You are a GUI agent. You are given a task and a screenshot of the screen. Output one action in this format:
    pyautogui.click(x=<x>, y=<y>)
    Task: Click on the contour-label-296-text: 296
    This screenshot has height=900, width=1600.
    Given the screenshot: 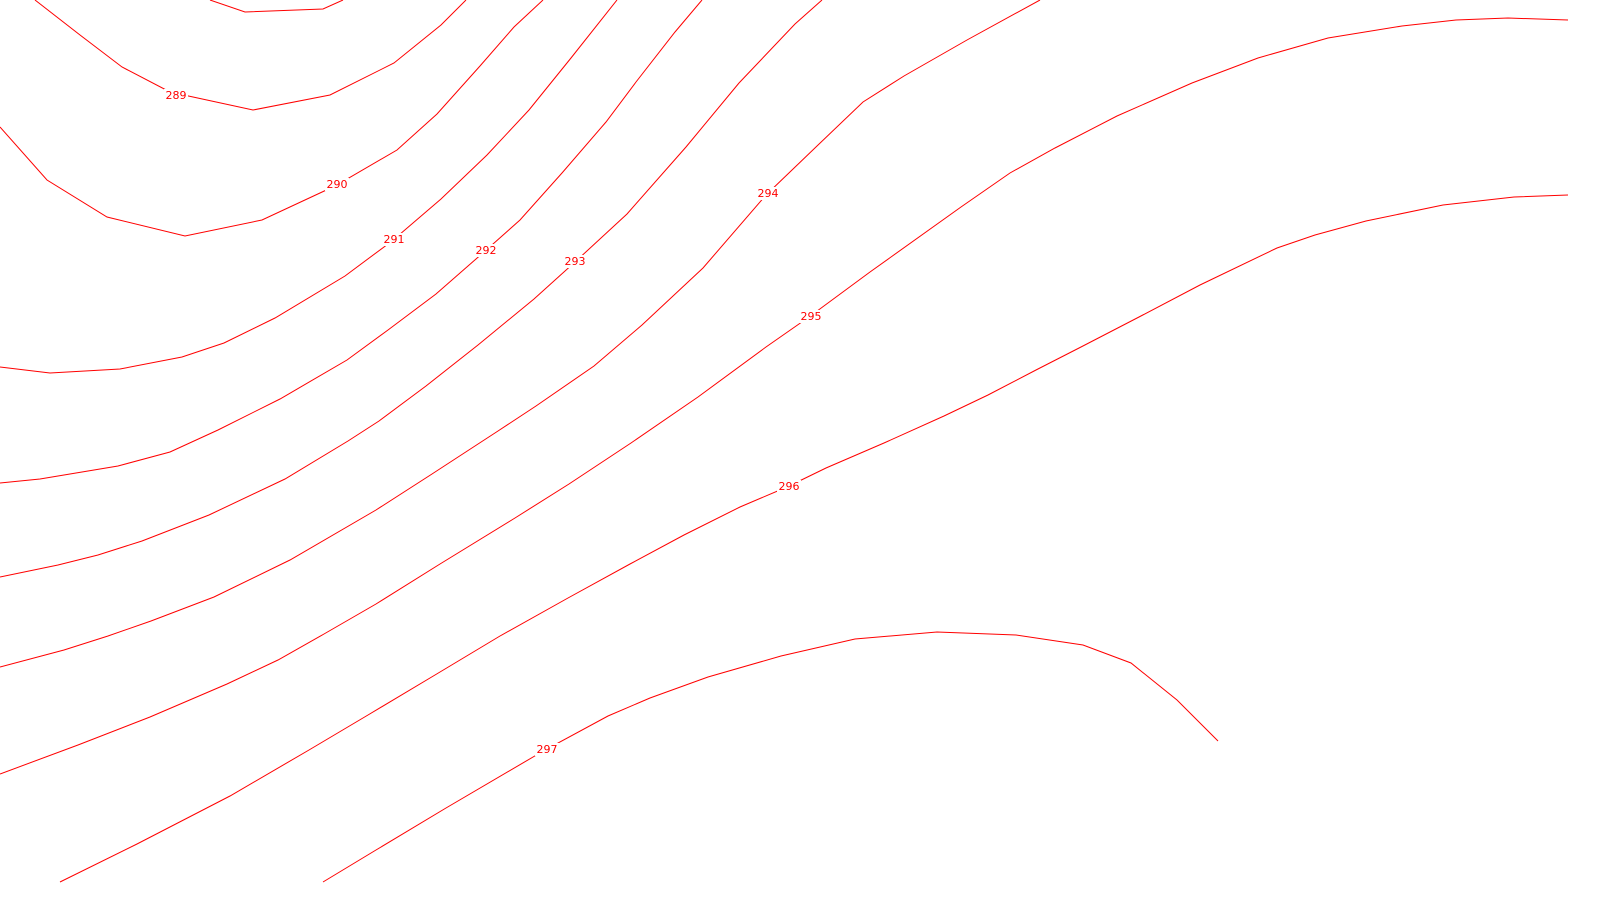 What is the action you would take?
    pyautogui.click(x=789, y=486)
    